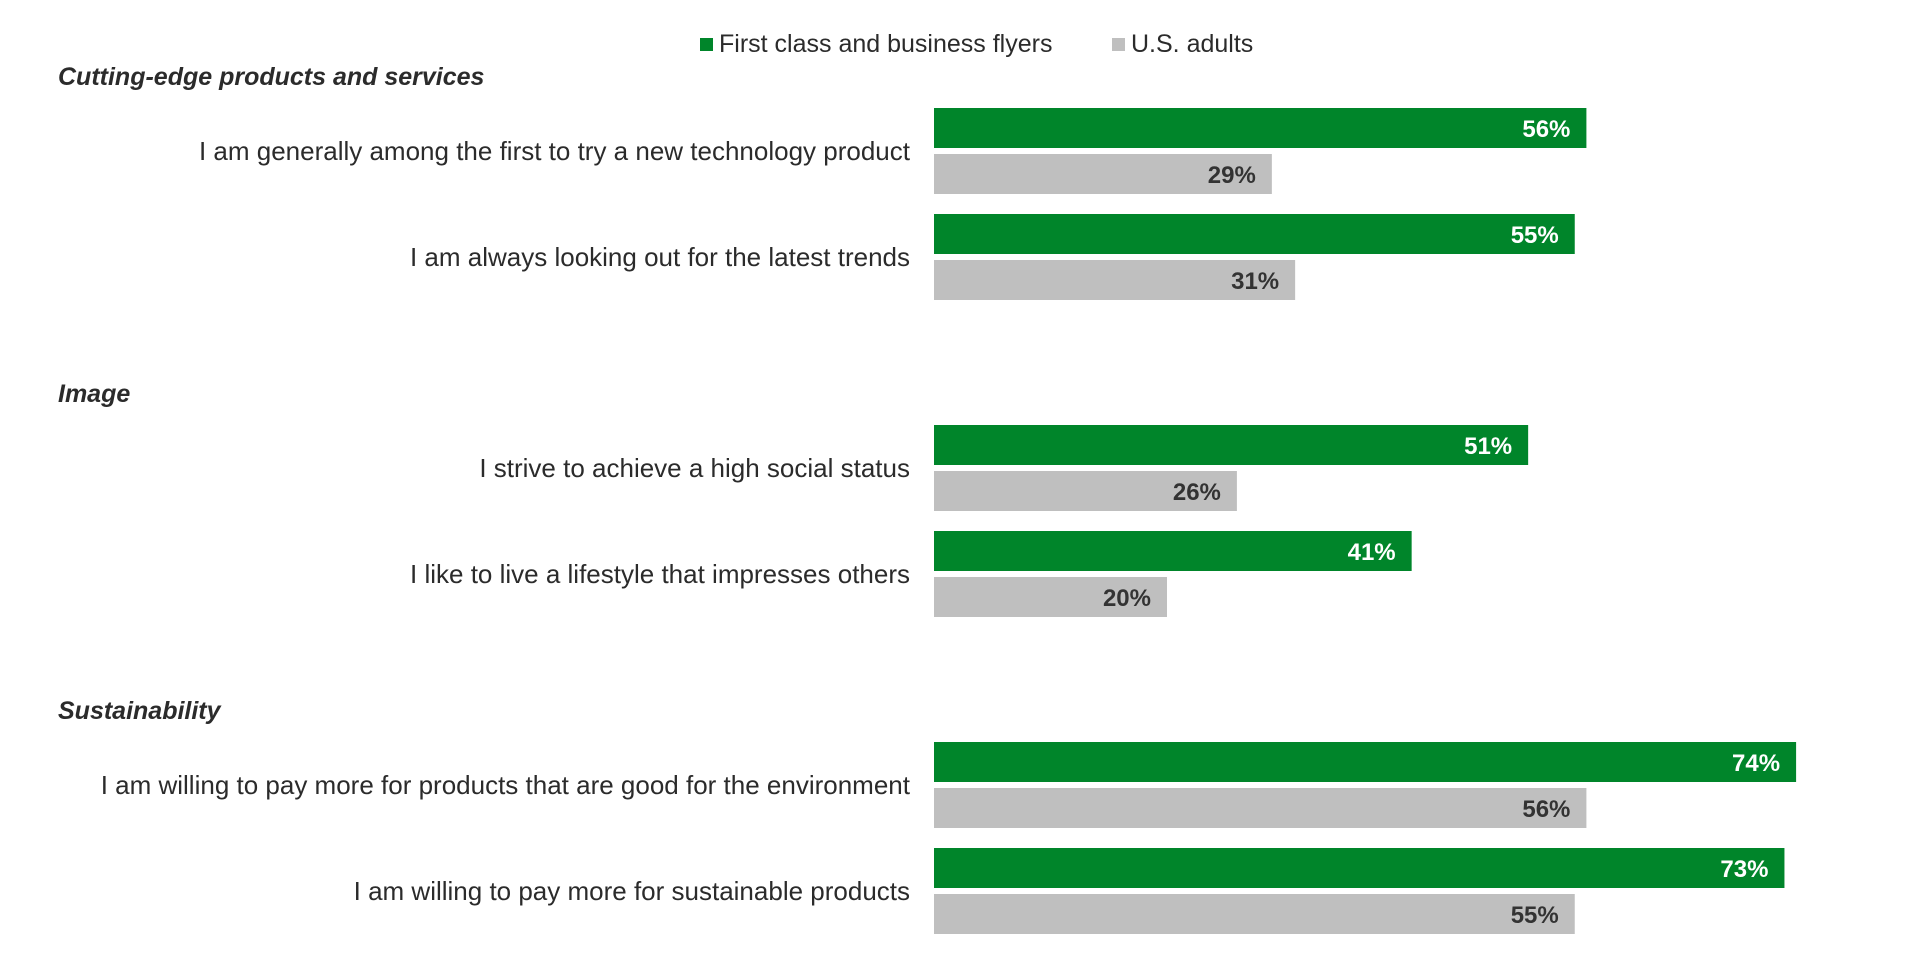 The image size is (1920, 960). I want to click on data-label-first-class-and-business-flyers: 73%, so click(1744, 869).